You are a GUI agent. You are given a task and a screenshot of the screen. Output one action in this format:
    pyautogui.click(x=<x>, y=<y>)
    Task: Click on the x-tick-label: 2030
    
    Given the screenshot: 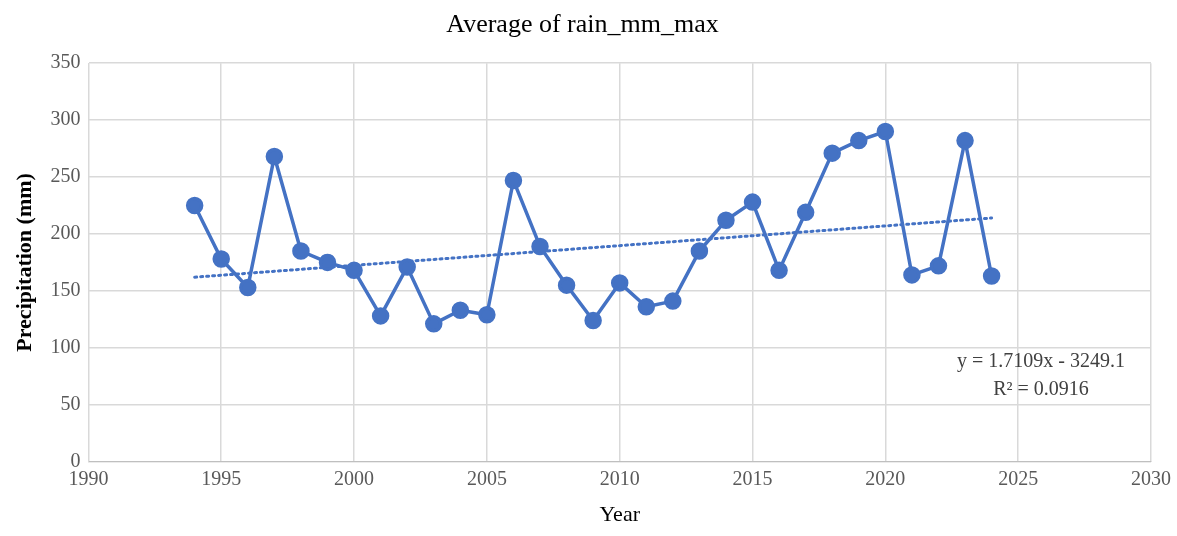 What is the action you would take?
    pyautogui.click(x=1151, y=477)
    